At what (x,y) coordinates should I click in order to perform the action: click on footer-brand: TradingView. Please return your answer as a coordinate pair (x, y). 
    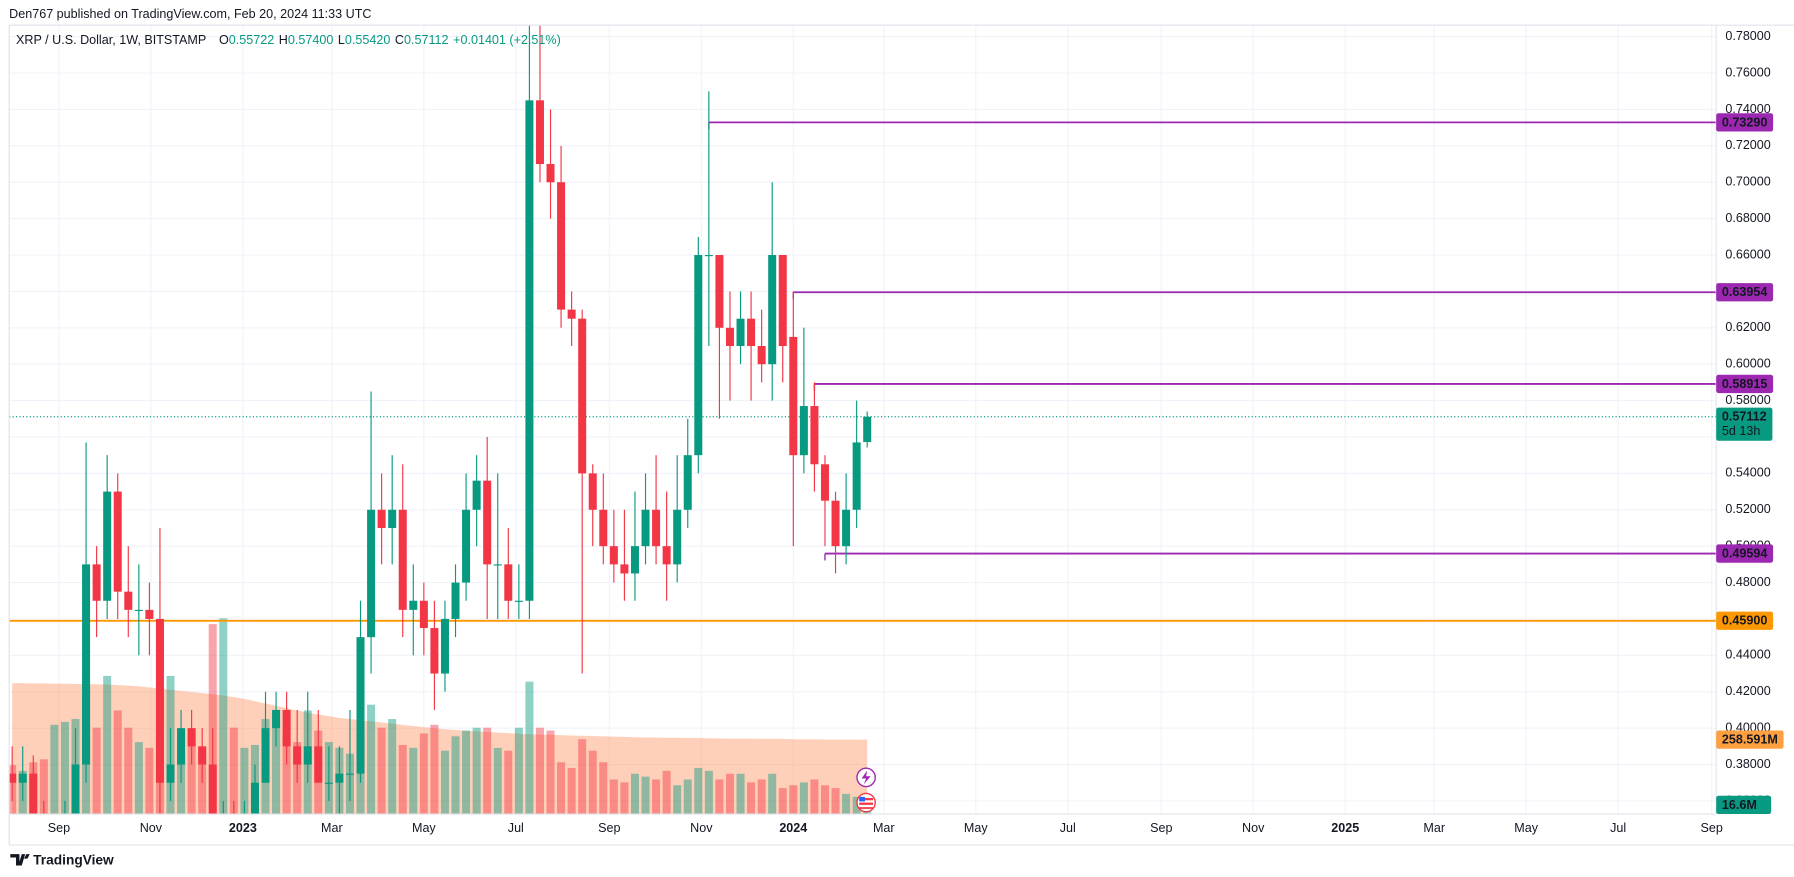
    Looking at the image, I should click on (73, 860).